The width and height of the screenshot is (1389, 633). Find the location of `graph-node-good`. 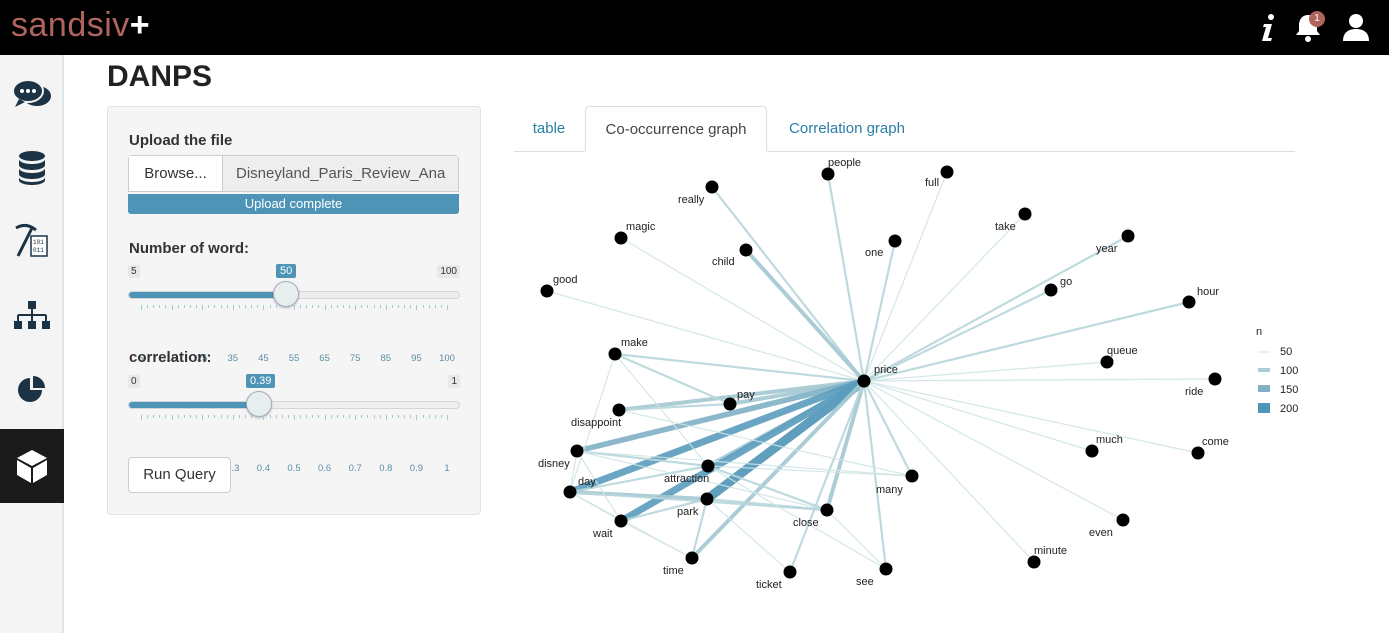

graph-node-good is located at coordinates (547, 291).